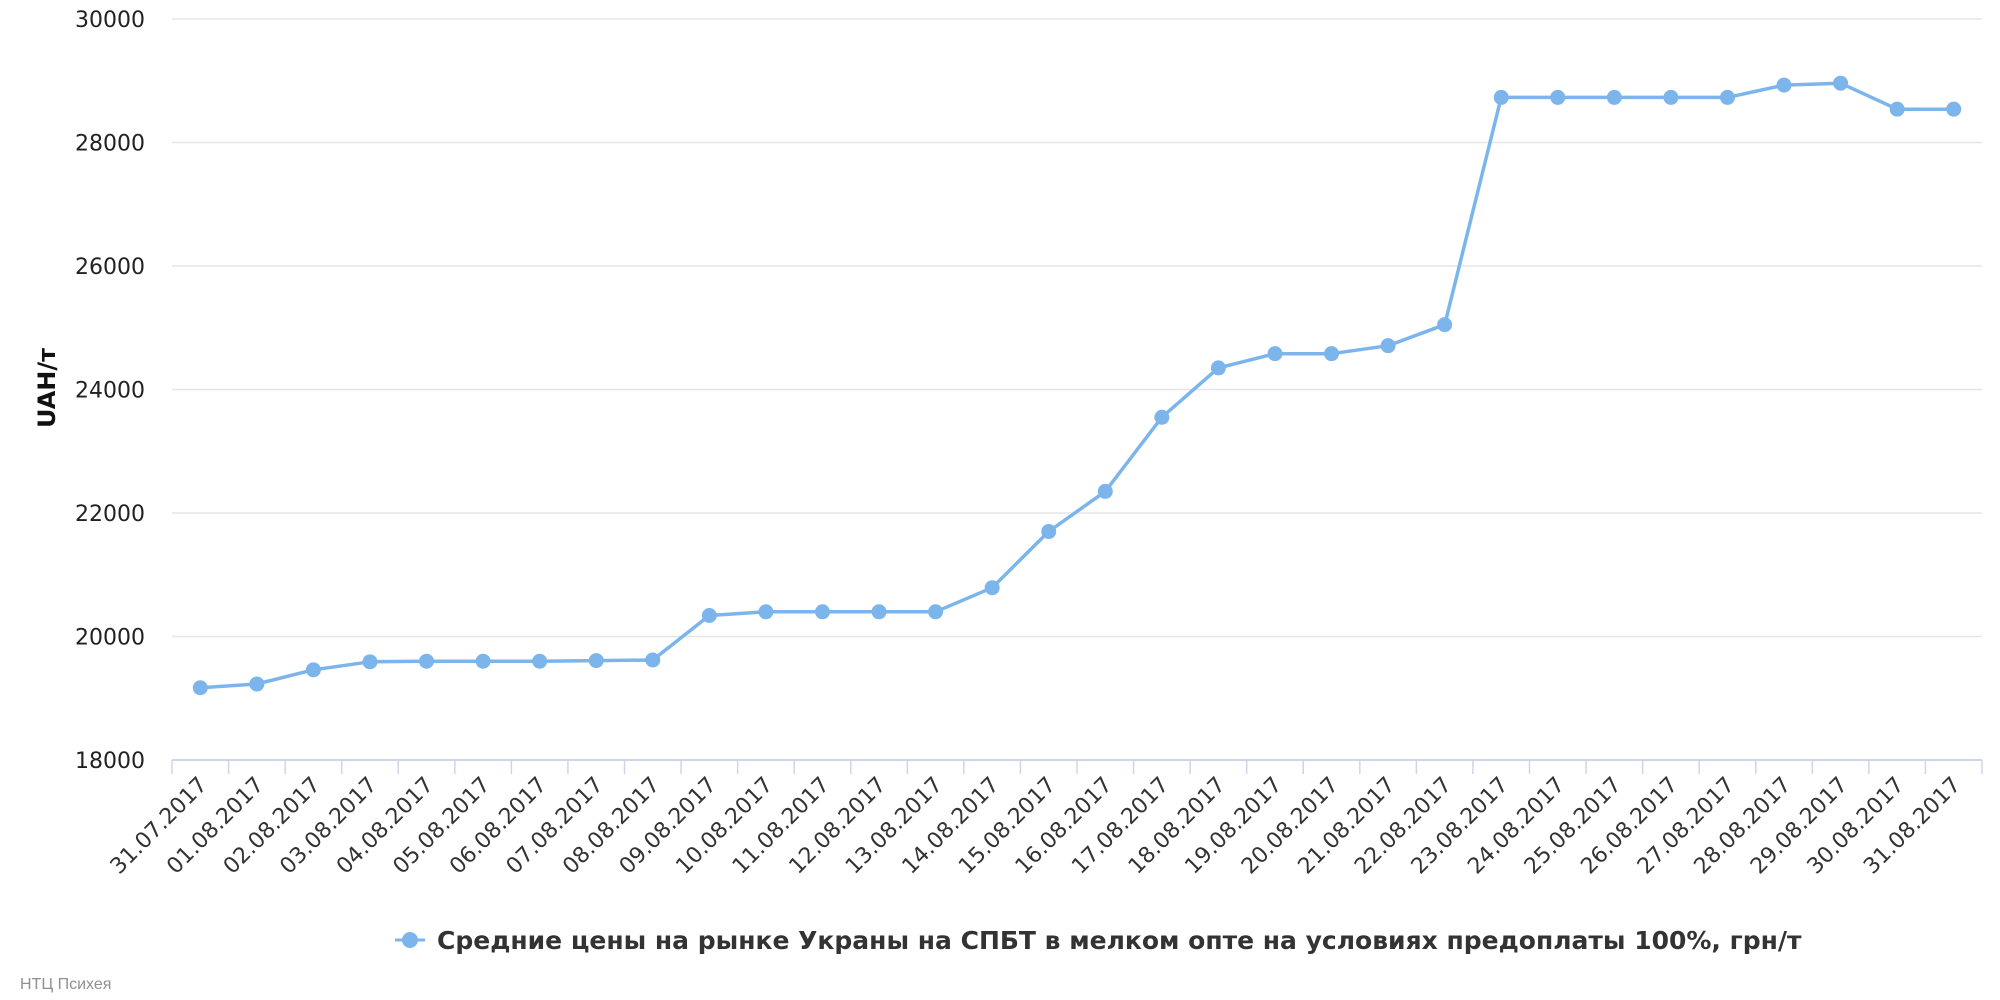 The image size is (2000, 1000). I want to click on y-tick-label: 22000, so click(110, 514).